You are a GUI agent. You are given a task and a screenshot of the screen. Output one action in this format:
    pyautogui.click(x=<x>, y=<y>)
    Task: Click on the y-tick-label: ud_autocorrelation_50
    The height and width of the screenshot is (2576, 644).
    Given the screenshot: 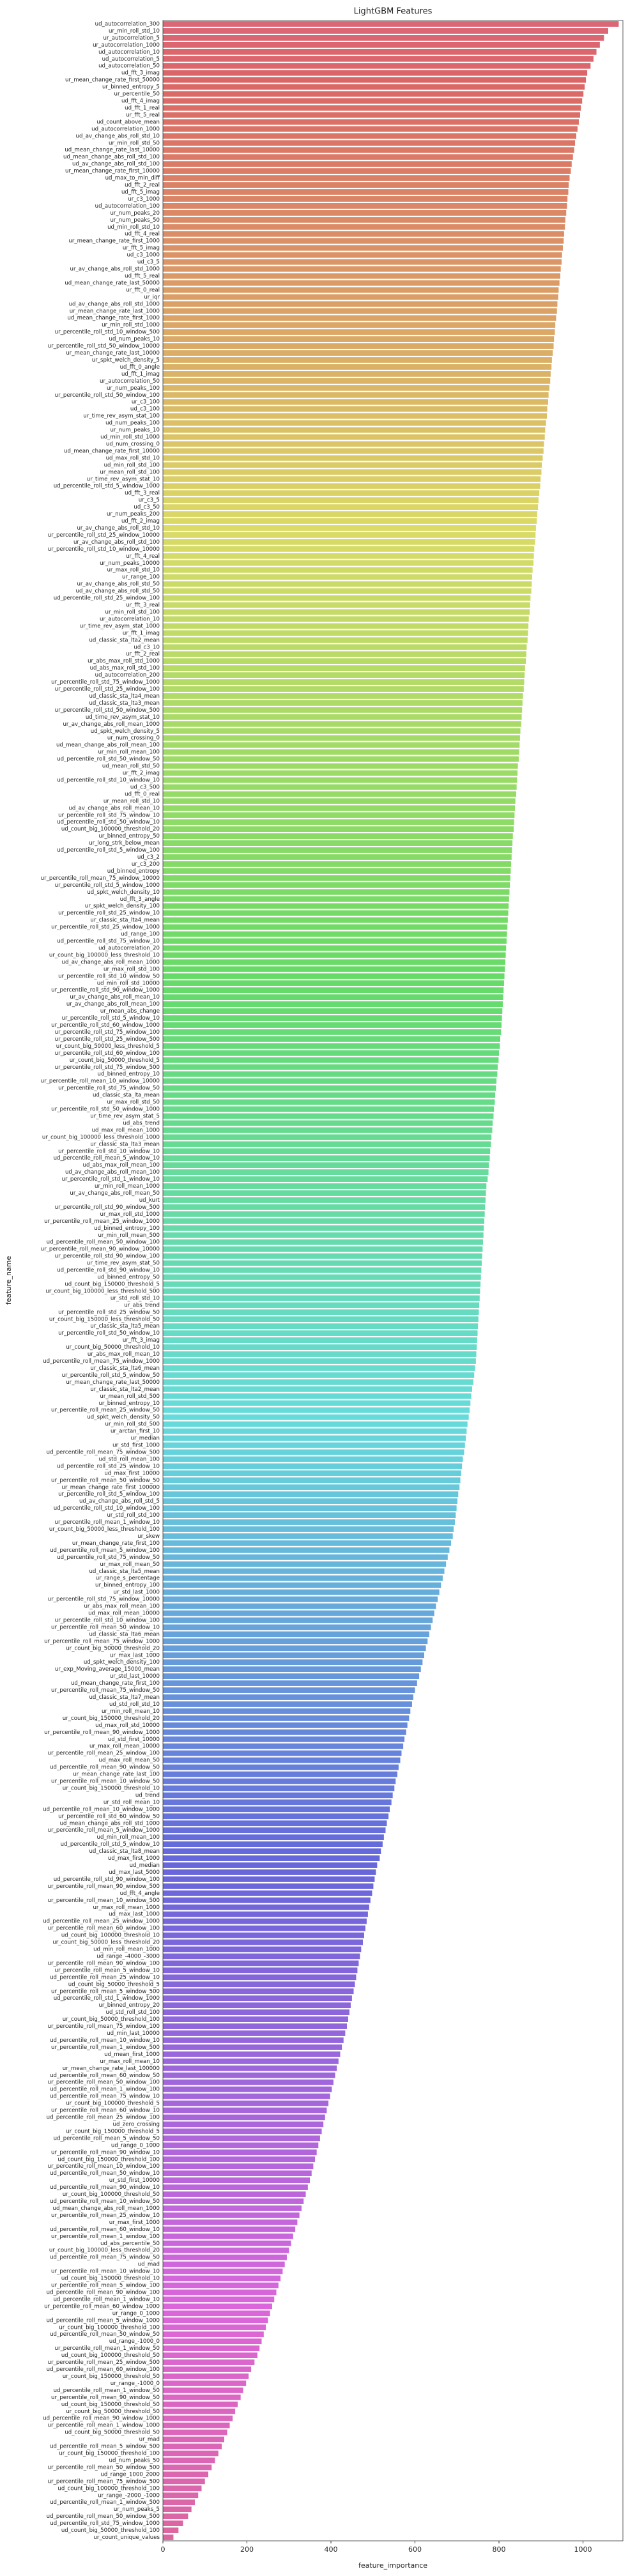 What is the action you would take?
    pyautogui.click(x=129, y=66)
    